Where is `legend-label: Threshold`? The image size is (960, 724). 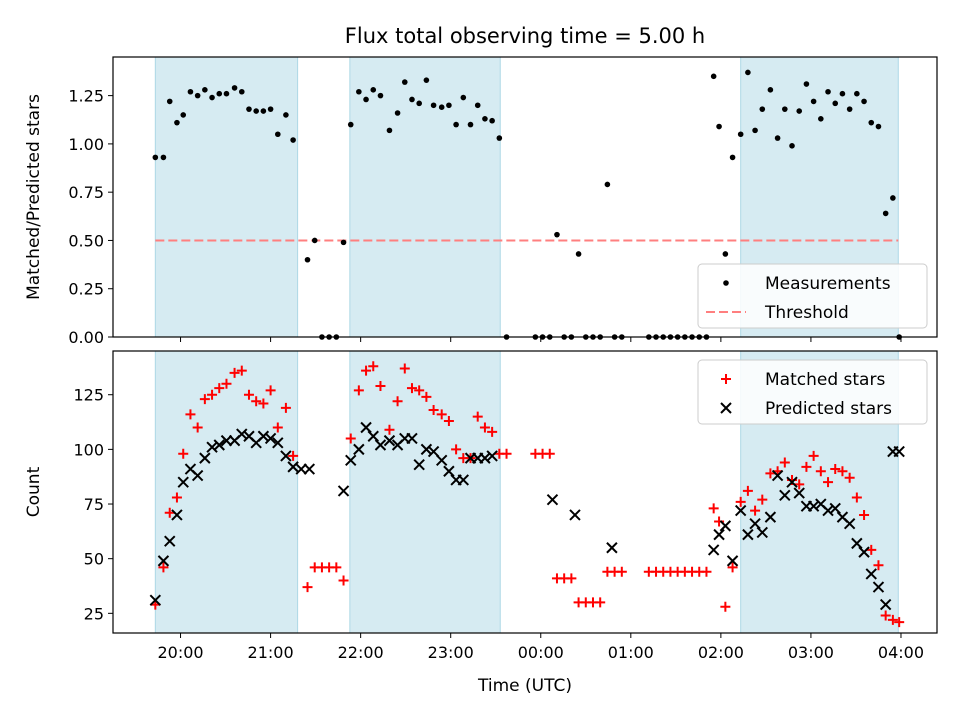
legend-label: Threshold is located at coordinates (806, 313).